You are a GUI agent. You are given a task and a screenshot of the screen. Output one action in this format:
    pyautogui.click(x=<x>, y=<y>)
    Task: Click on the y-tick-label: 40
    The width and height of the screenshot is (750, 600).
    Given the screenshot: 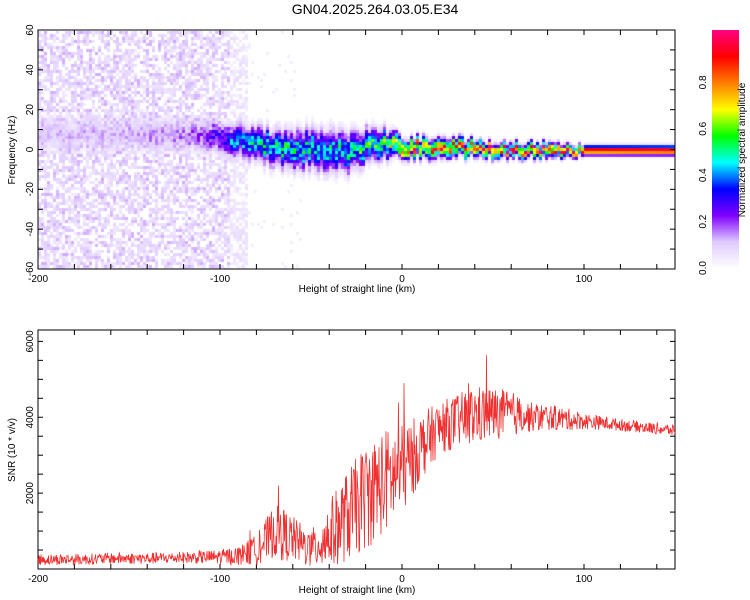 What is the action you would take?
    pyautogui.click(x=30, y=70)
    